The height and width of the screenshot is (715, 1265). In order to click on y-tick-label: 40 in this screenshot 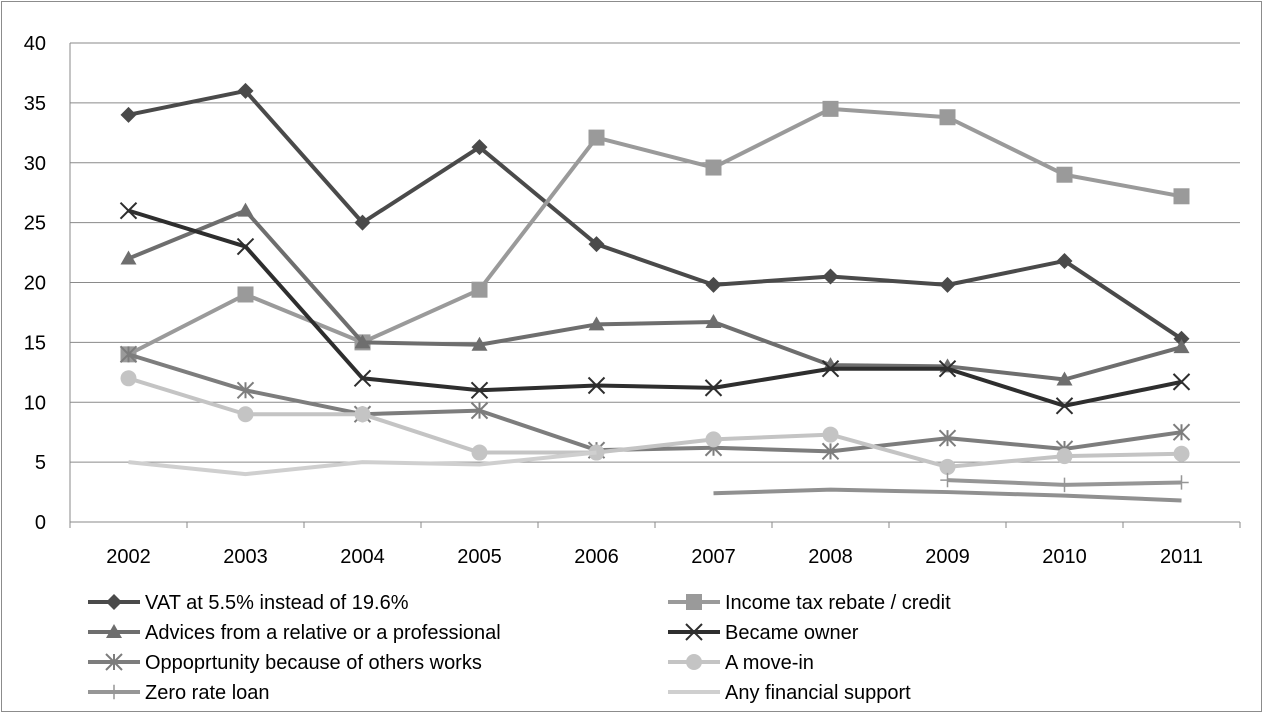, I will do `click(35, 44)`.